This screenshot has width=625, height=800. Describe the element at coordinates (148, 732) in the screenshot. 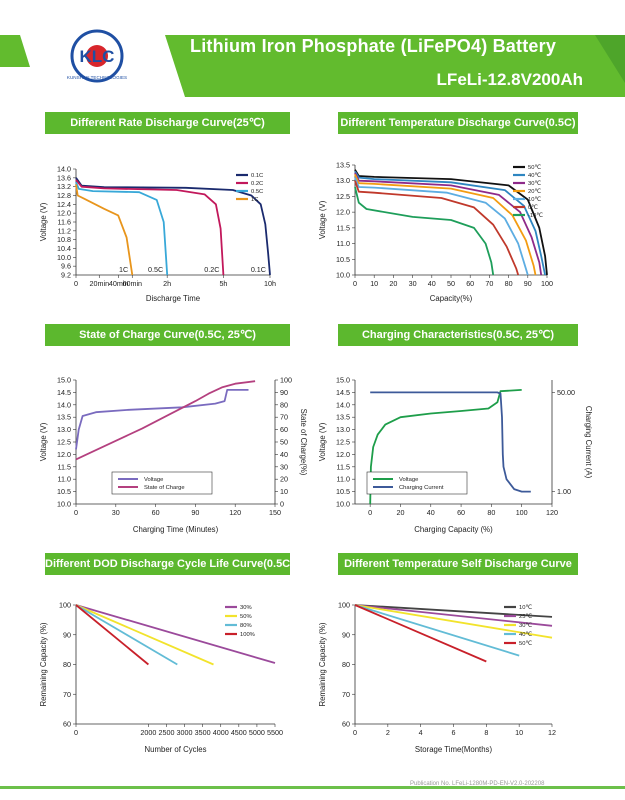

I see `x-tick-label: 2000` at that location.